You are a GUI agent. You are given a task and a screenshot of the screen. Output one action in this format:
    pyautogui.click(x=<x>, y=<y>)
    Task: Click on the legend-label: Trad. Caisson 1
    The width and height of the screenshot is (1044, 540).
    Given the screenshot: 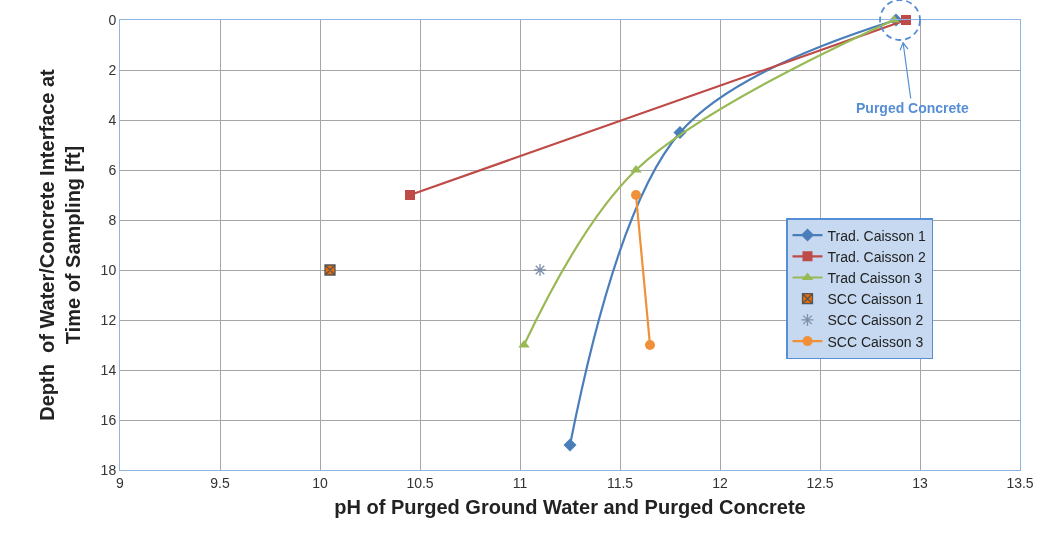 What is the action you would take?
    pyautogui.click(x=877, y=235)
    